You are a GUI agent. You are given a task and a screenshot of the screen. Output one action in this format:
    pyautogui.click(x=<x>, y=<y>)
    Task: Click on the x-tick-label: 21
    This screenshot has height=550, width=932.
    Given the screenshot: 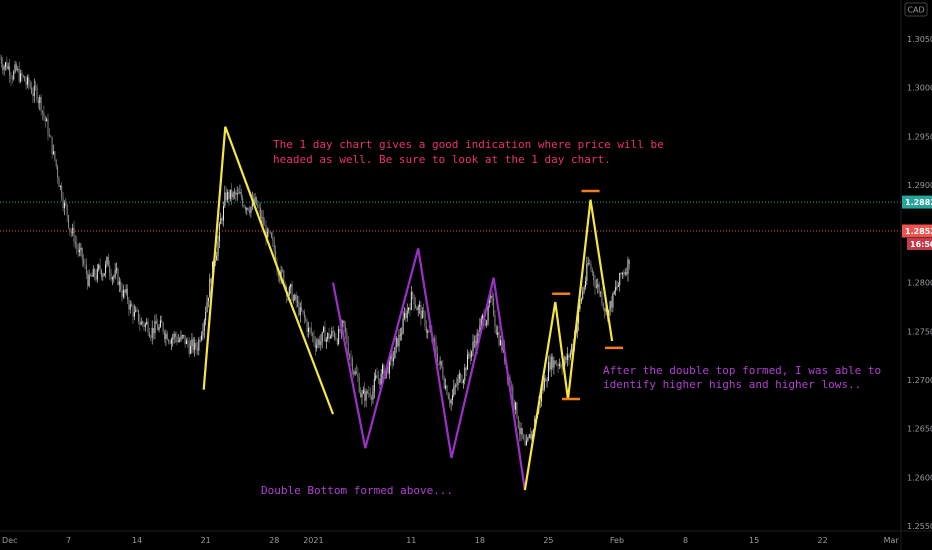 What is the action you would take?
    pyautogui.click(x=206, y=540)
    